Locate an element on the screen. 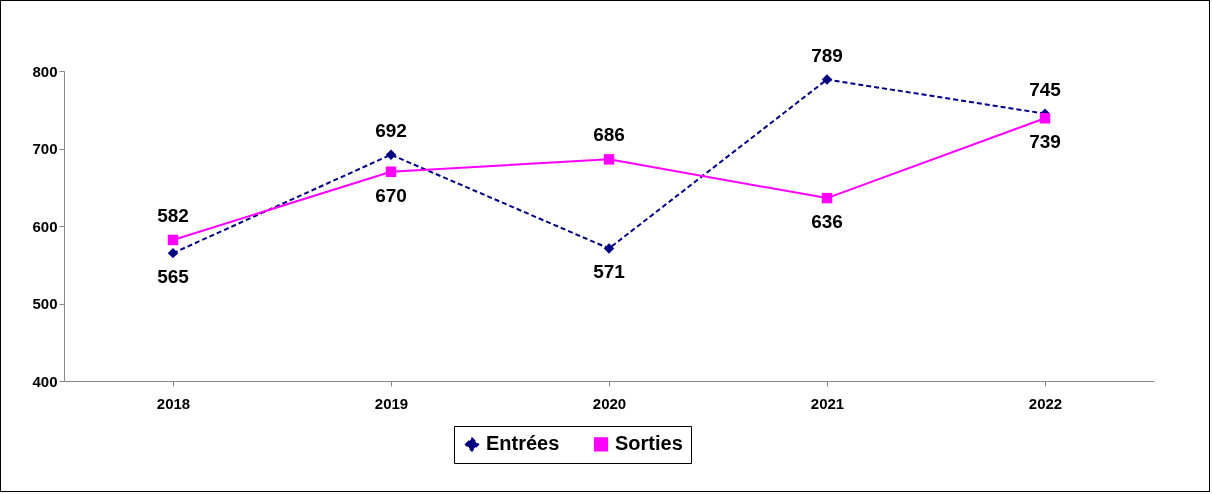 The width and height of the screenshot is (1212, 494). data-label: 692 is located at coordinates (391, 130).